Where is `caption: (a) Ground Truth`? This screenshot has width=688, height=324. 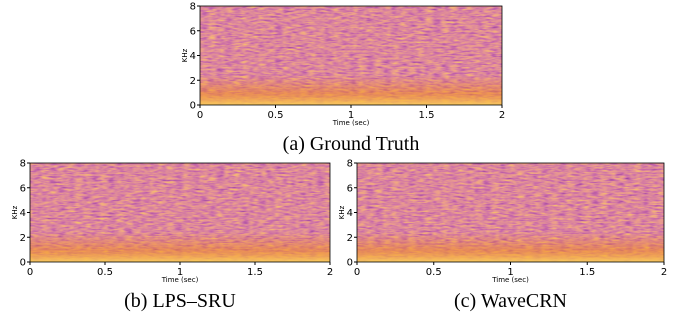 caption: (a) Ground Truth is located at coordinates (351, 144).